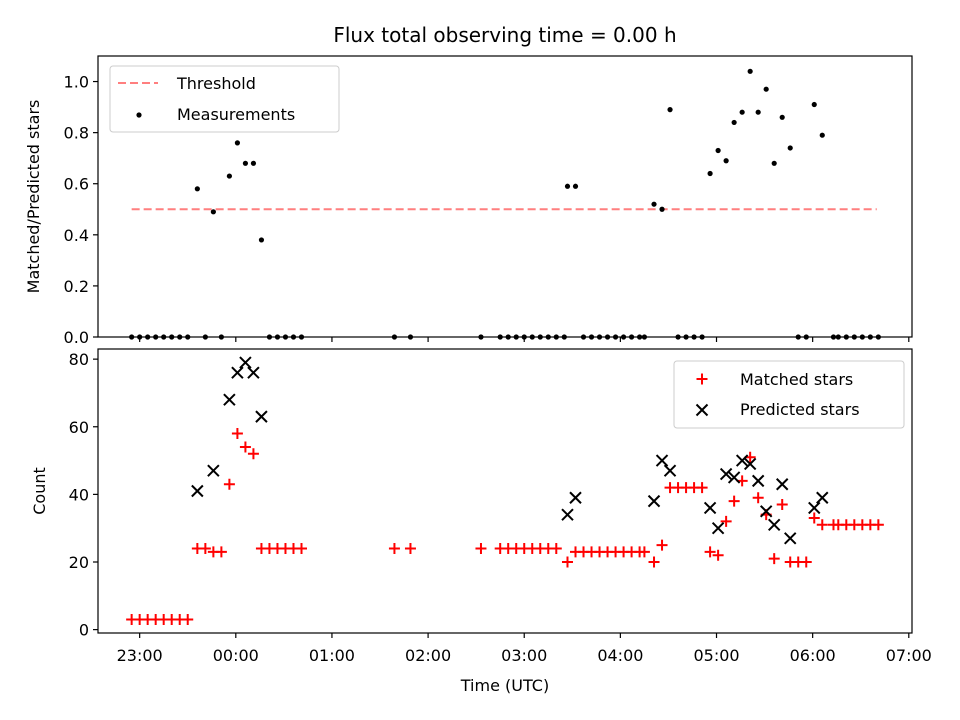  I want to click on x-tick-label: 01:00, so click(332, 655).